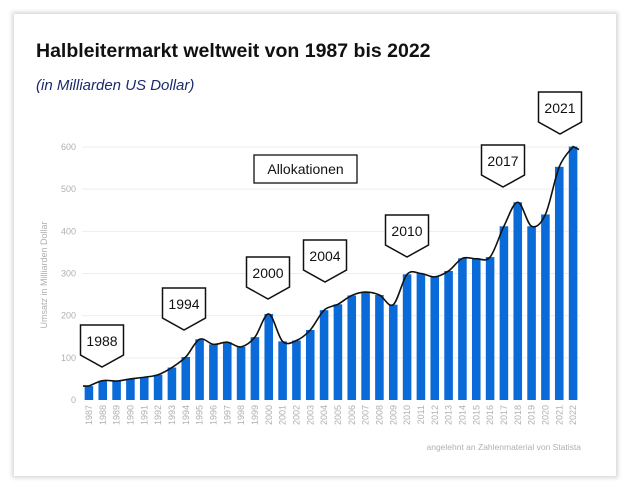 This screenshot has height=489, width=630. What do you see at coordinates (172, 415) in the screenshot?
I see `x-tick-label: 1993` at bounding box center [172, 415].